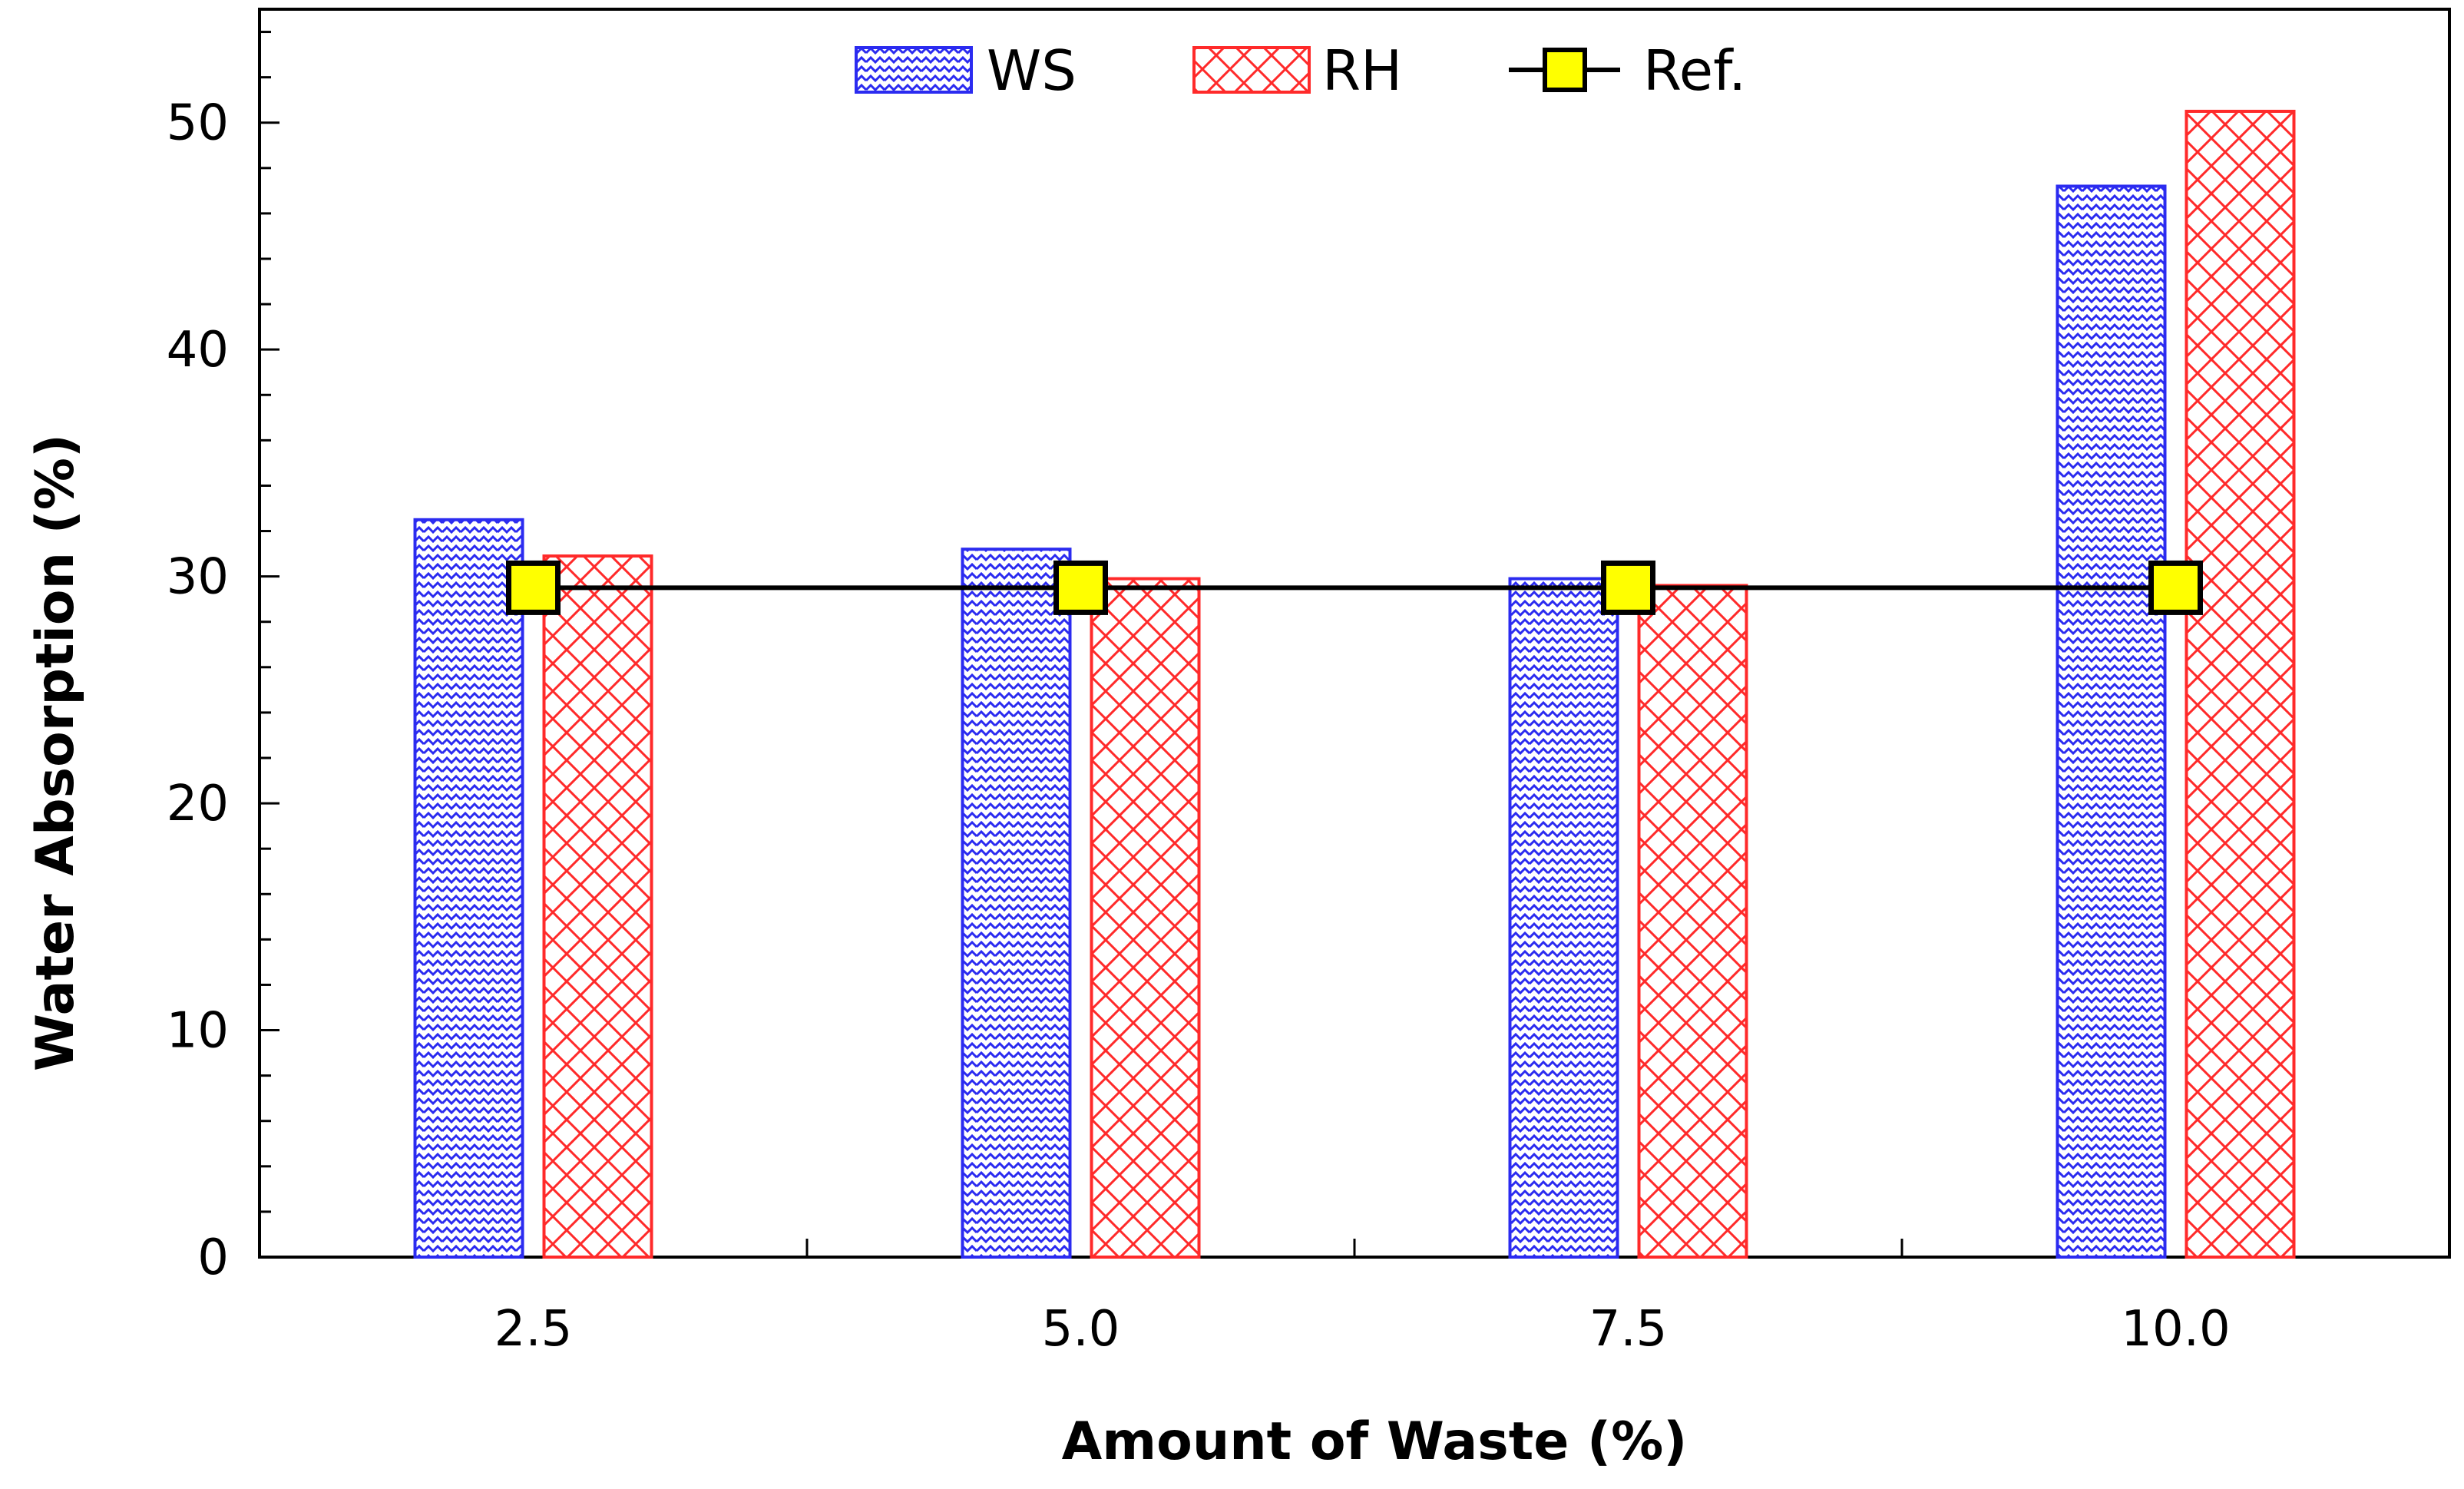  What do you see at coordinates (1032, 70) in the screenshot?
I see `legend-label-ws: WS` at bounding box center [1032, 70].